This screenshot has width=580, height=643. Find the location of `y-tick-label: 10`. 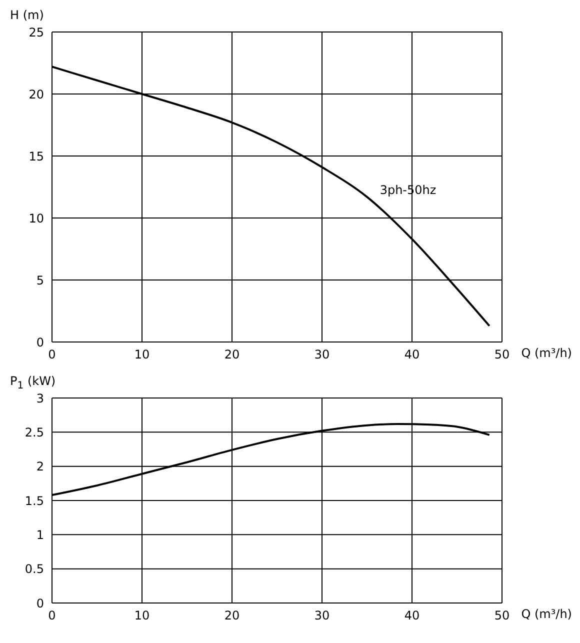

y-tick-label: 10 is located at coordinates (36, 218).